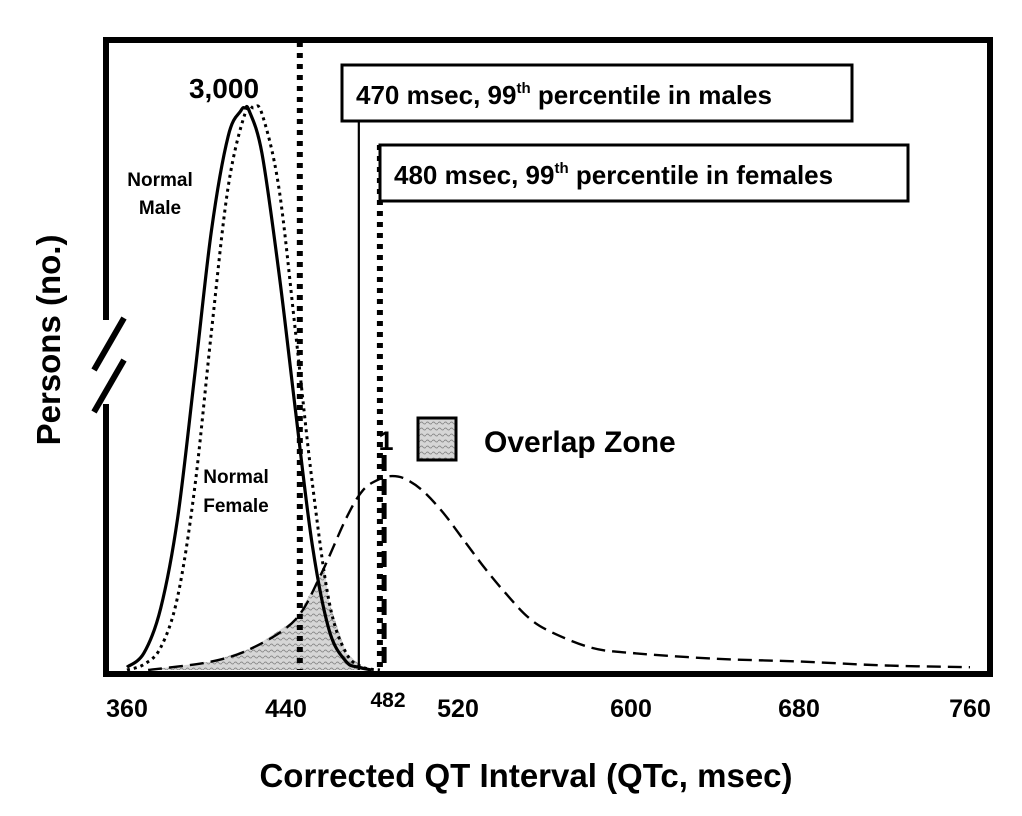  I want to click on male-99th-callout-text: 470 msec, 99th percentile in males, so click(564, 95).